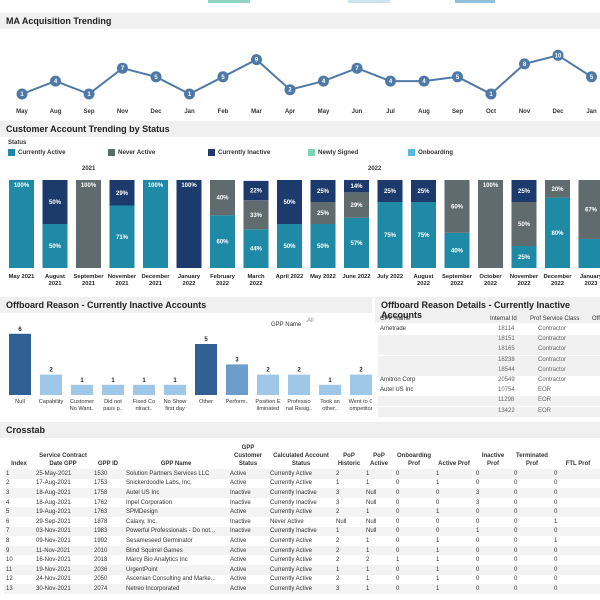 The height and width of the screenshot is (600, 600). I want to click on legend-item-newly-signed: Newly Signed, so click(333, 152).